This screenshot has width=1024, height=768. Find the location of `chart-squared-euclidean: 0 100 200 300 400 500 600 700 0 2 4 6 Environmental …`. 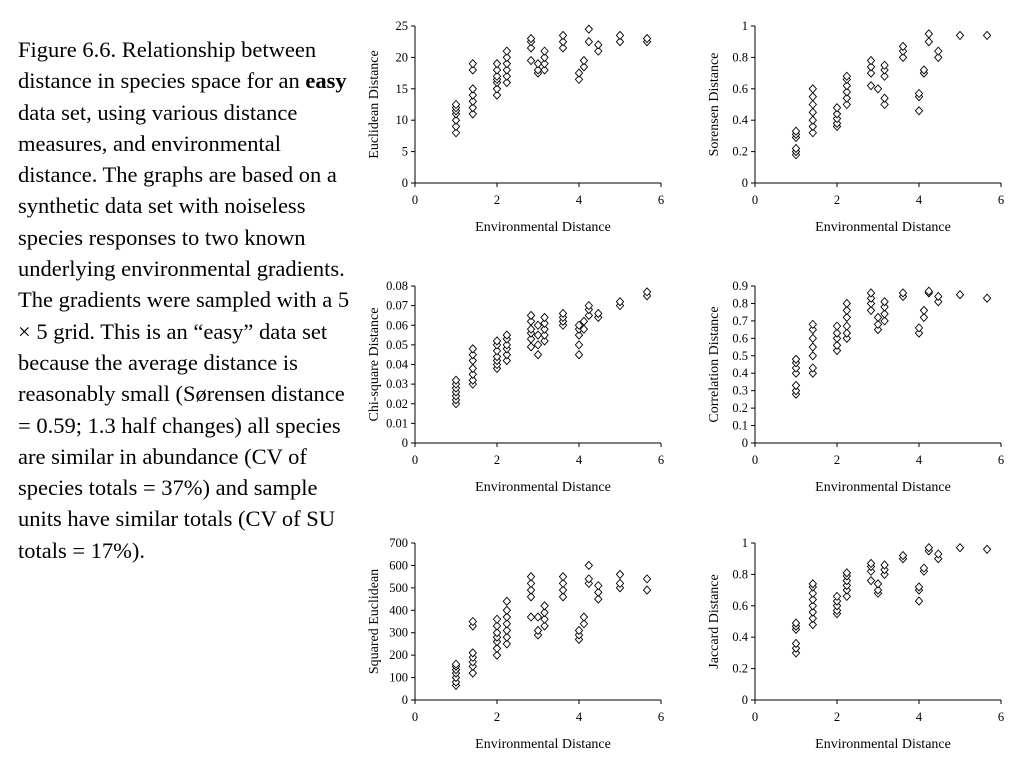

chart-squared-euclidean: 0 100 200 300 400 500 600 700 0 2 4 6 Environmental … is located at coordinates (515, 644).